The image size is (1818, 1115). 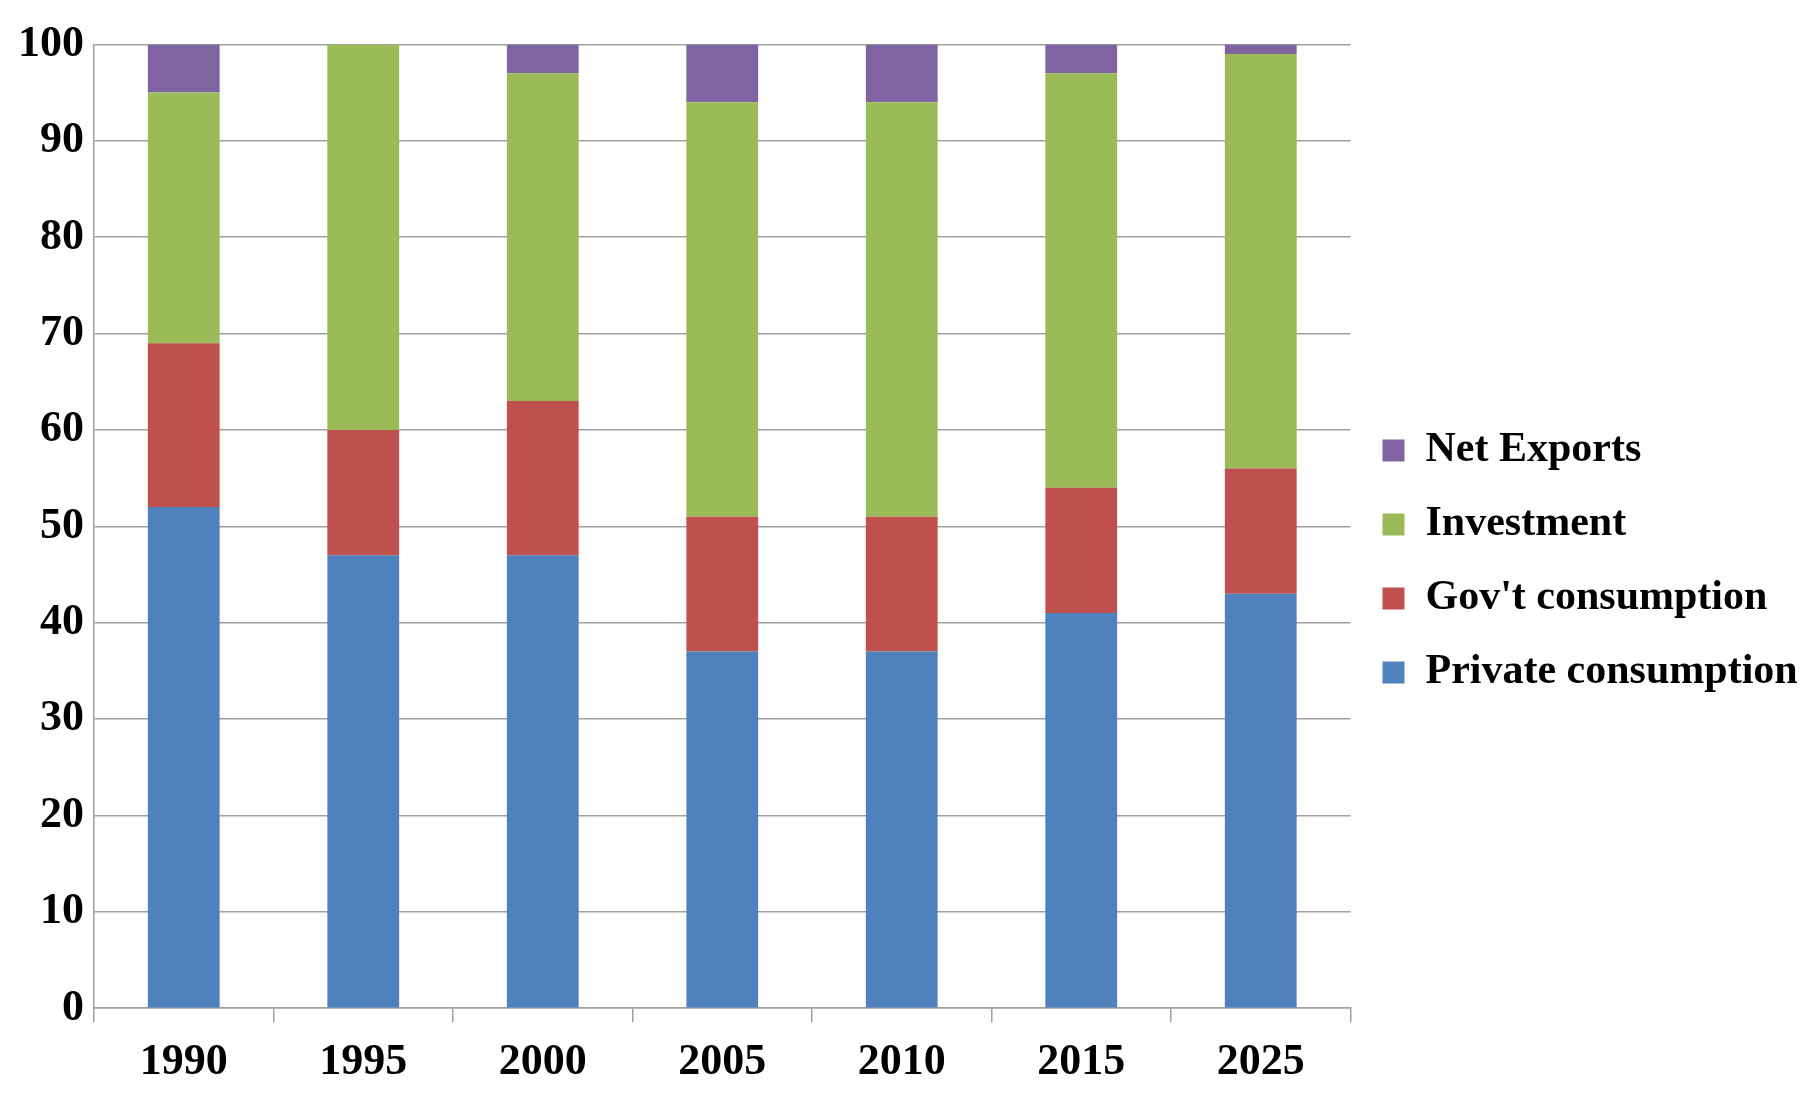 I want to click on y-tick-label: 70, so click(x=62, y=330).